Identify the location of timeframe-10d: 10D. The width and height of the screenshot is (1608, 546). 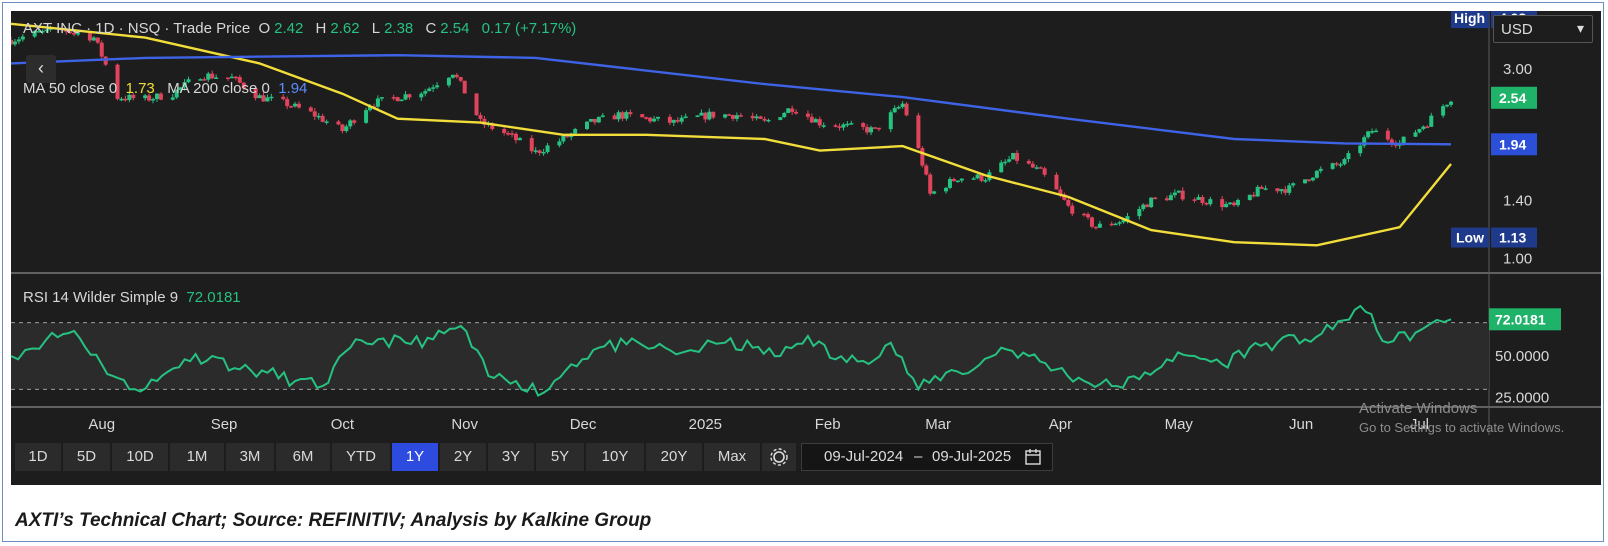
(140, 457).